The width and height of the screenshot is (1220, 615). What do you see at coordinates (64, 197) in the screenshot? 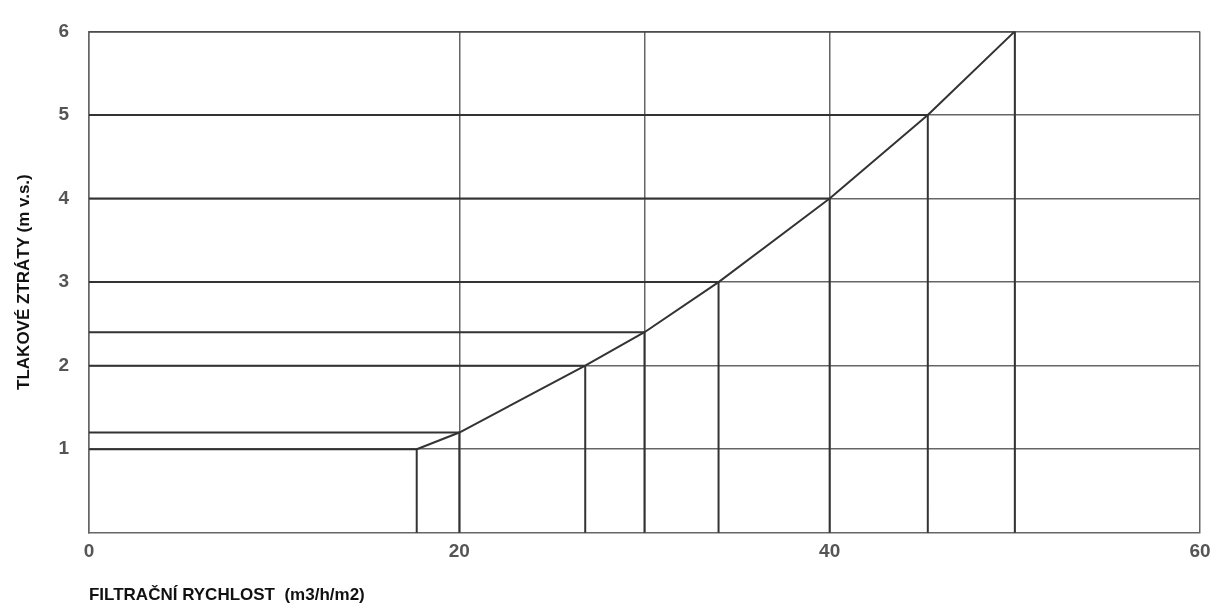
I see `y-tick-label: 4` at bounding box center [64, 197].